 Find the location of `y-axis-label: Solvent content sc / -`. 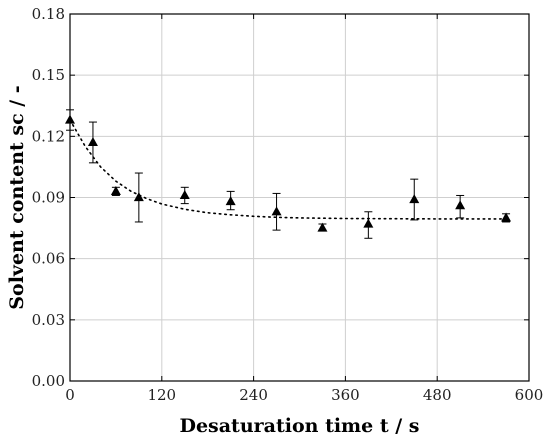

y-axis-label: Solvent content sc / - is located at coordinates (17, 197).